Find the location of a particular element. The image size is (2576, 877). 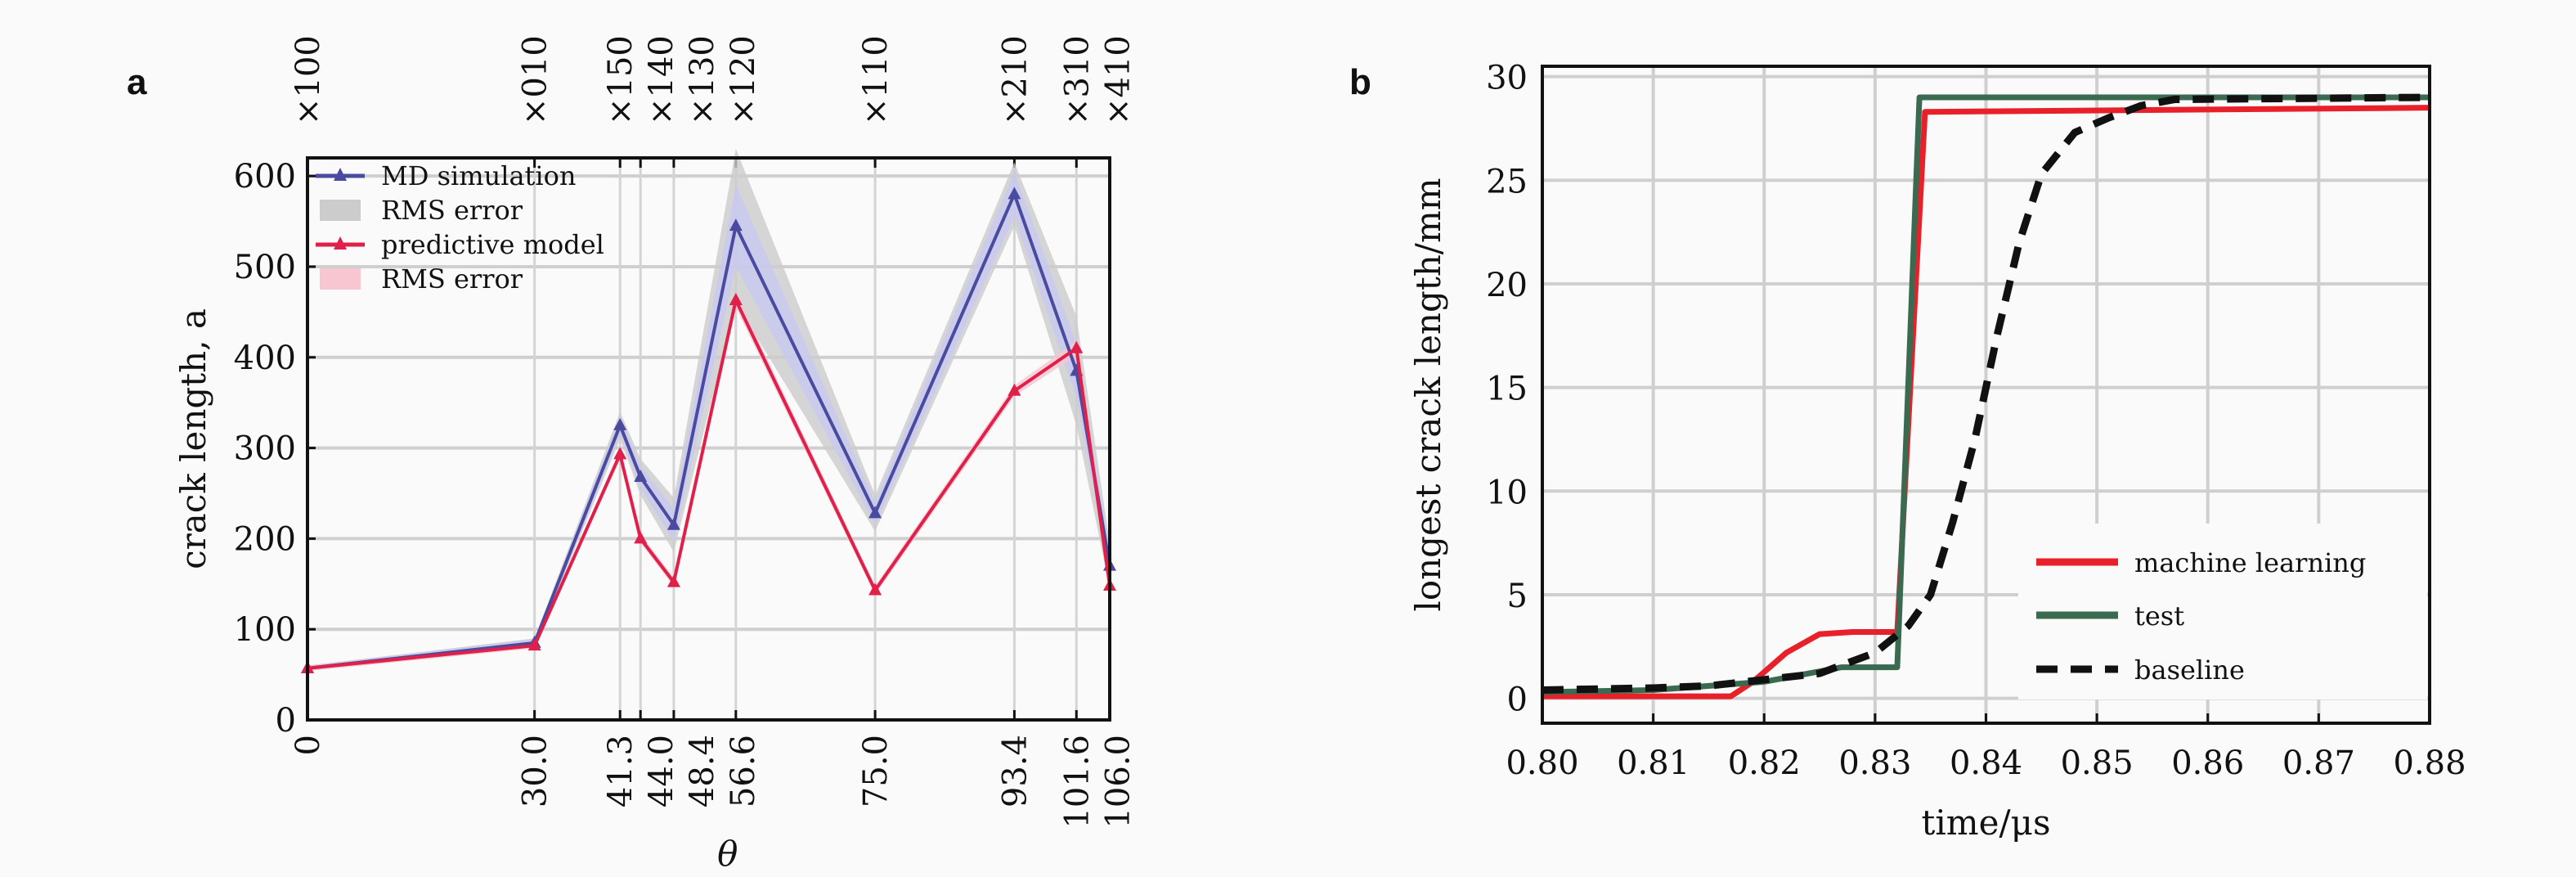

top-tick-label: ×120 is located at coordinates (743, 80).